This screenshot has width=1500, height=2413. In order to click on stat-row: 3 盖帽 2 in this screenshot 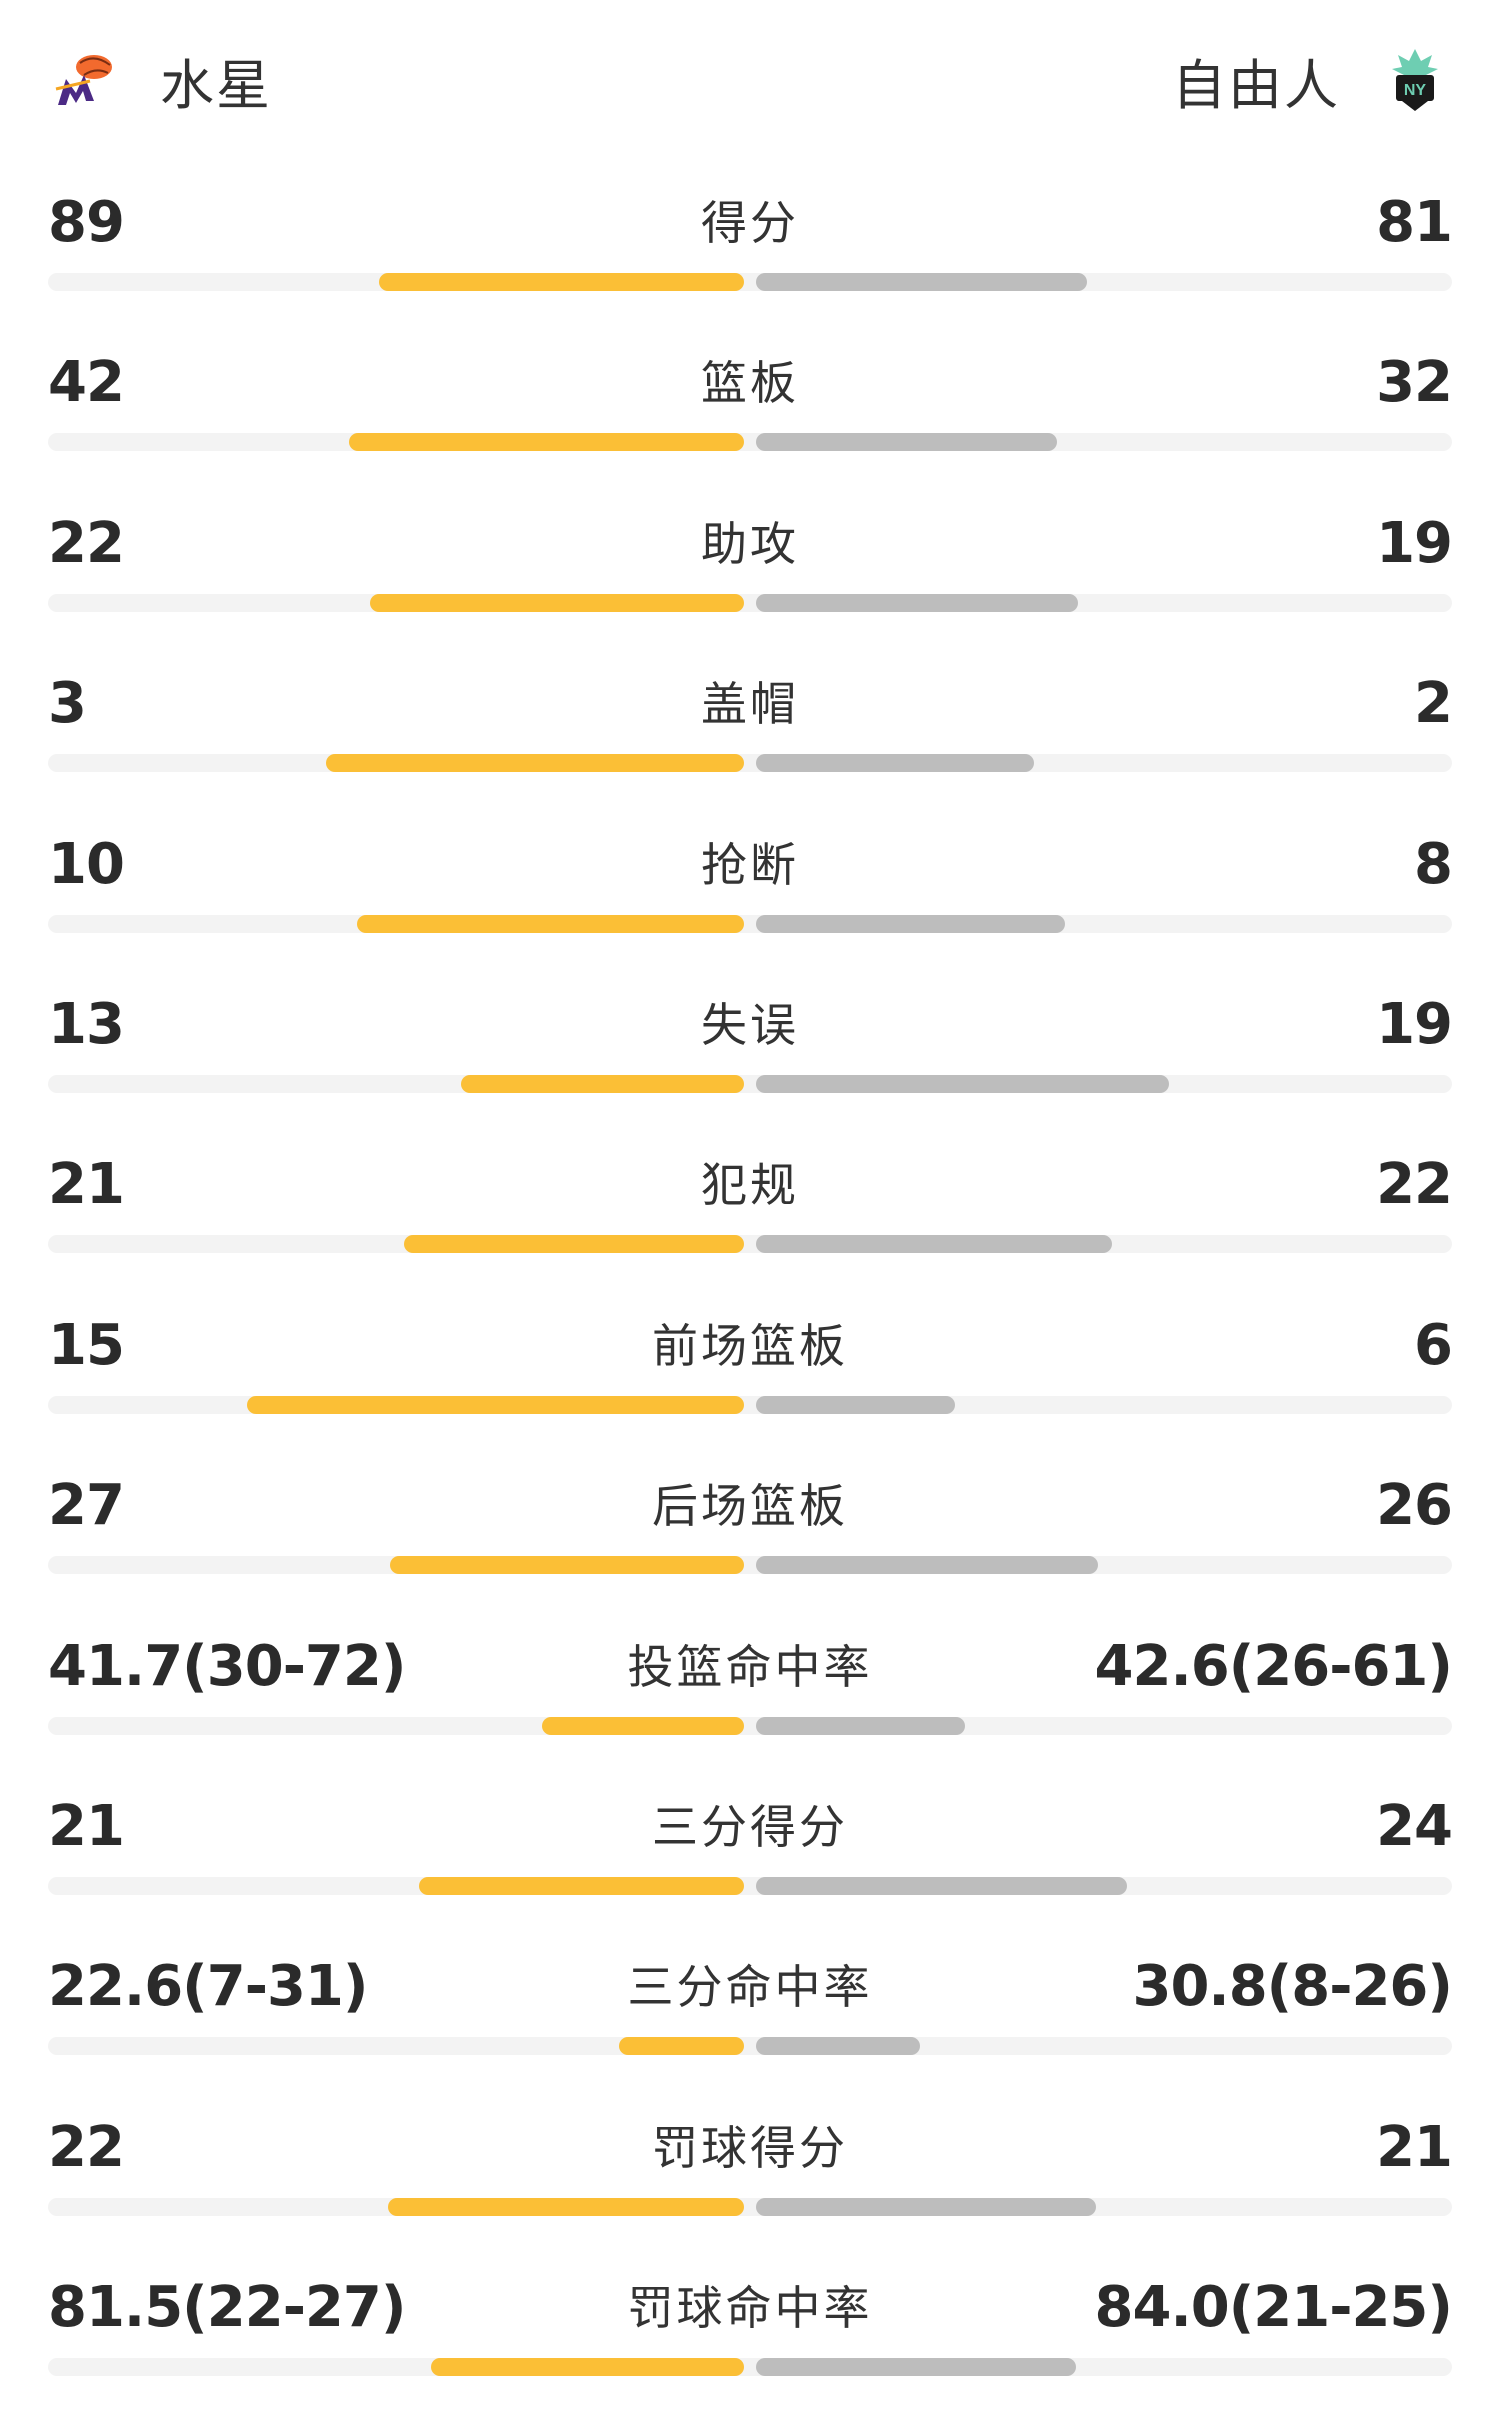, I will do `click(750, 729)`.